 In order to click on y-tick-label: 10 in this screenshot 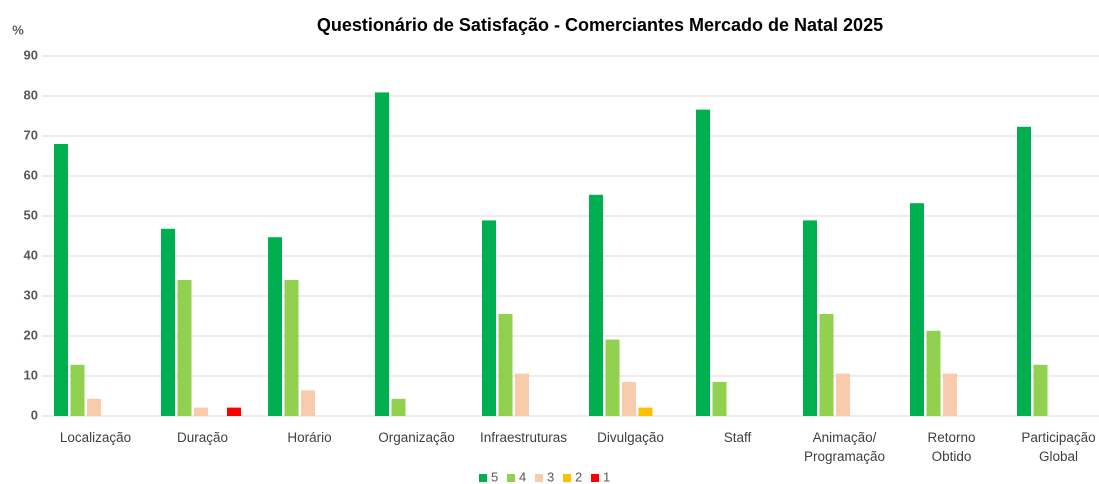, I will do `click(31, 374)`.